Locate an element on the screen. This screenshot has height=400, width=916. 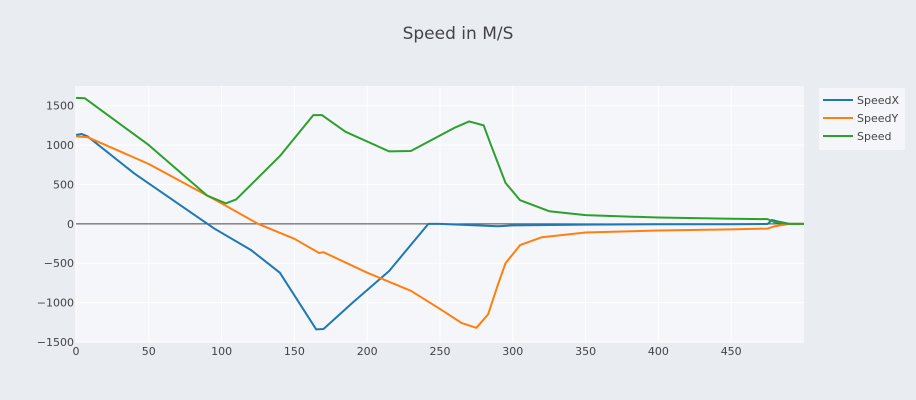
y-tick-label: 0 is located at coordinates (70, 224).